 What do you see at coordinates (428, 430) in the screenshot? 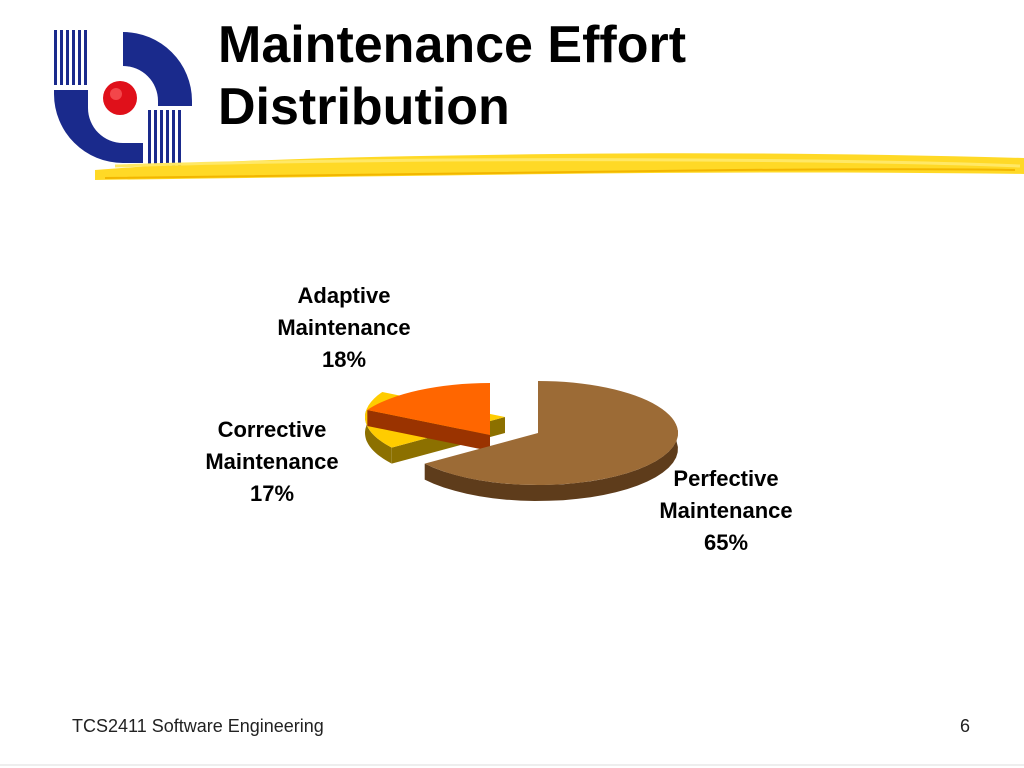
I see `slice-corrective-wall` at bounding box center [428, 430].